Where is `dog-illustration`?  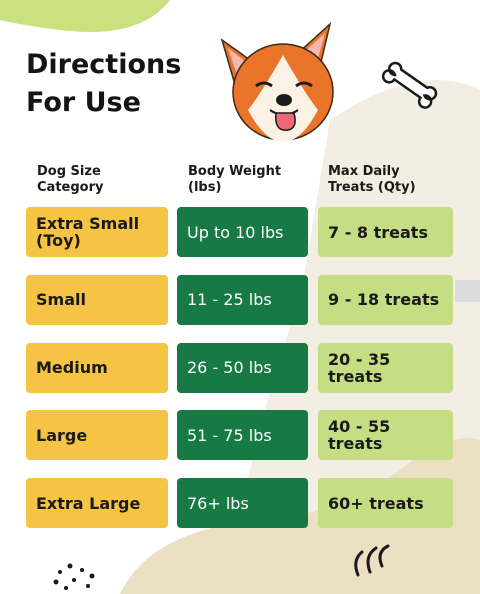 dog-illustration is located at coordinates (277, 81).